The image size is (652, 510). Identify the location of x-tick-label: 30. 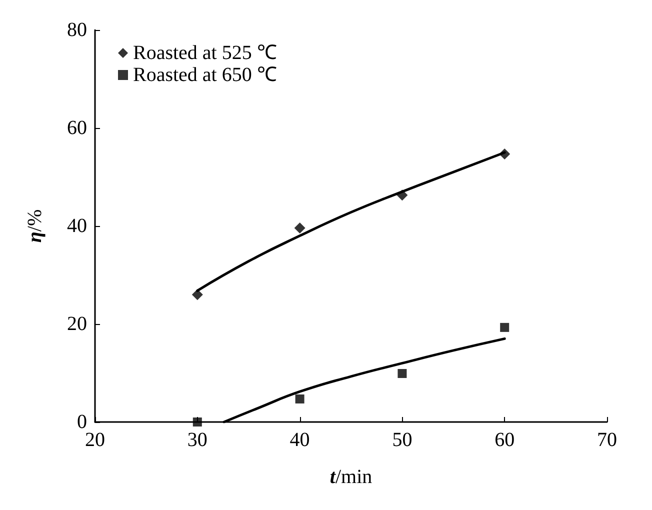
(197, 440).